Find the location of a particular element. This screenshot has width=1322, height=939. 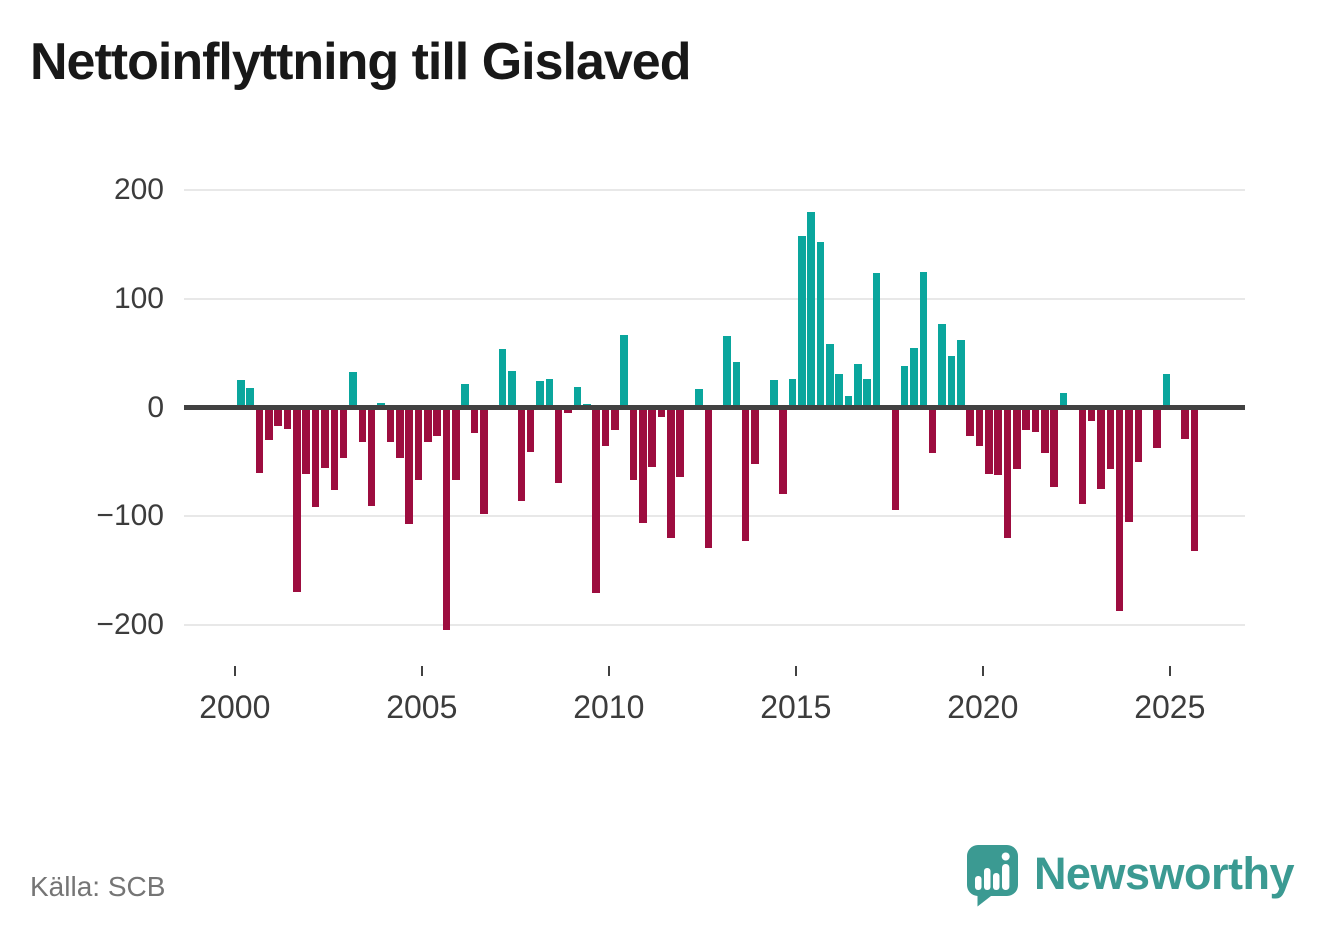

bar-2025Q3 is located at coordinates (1194, 480).